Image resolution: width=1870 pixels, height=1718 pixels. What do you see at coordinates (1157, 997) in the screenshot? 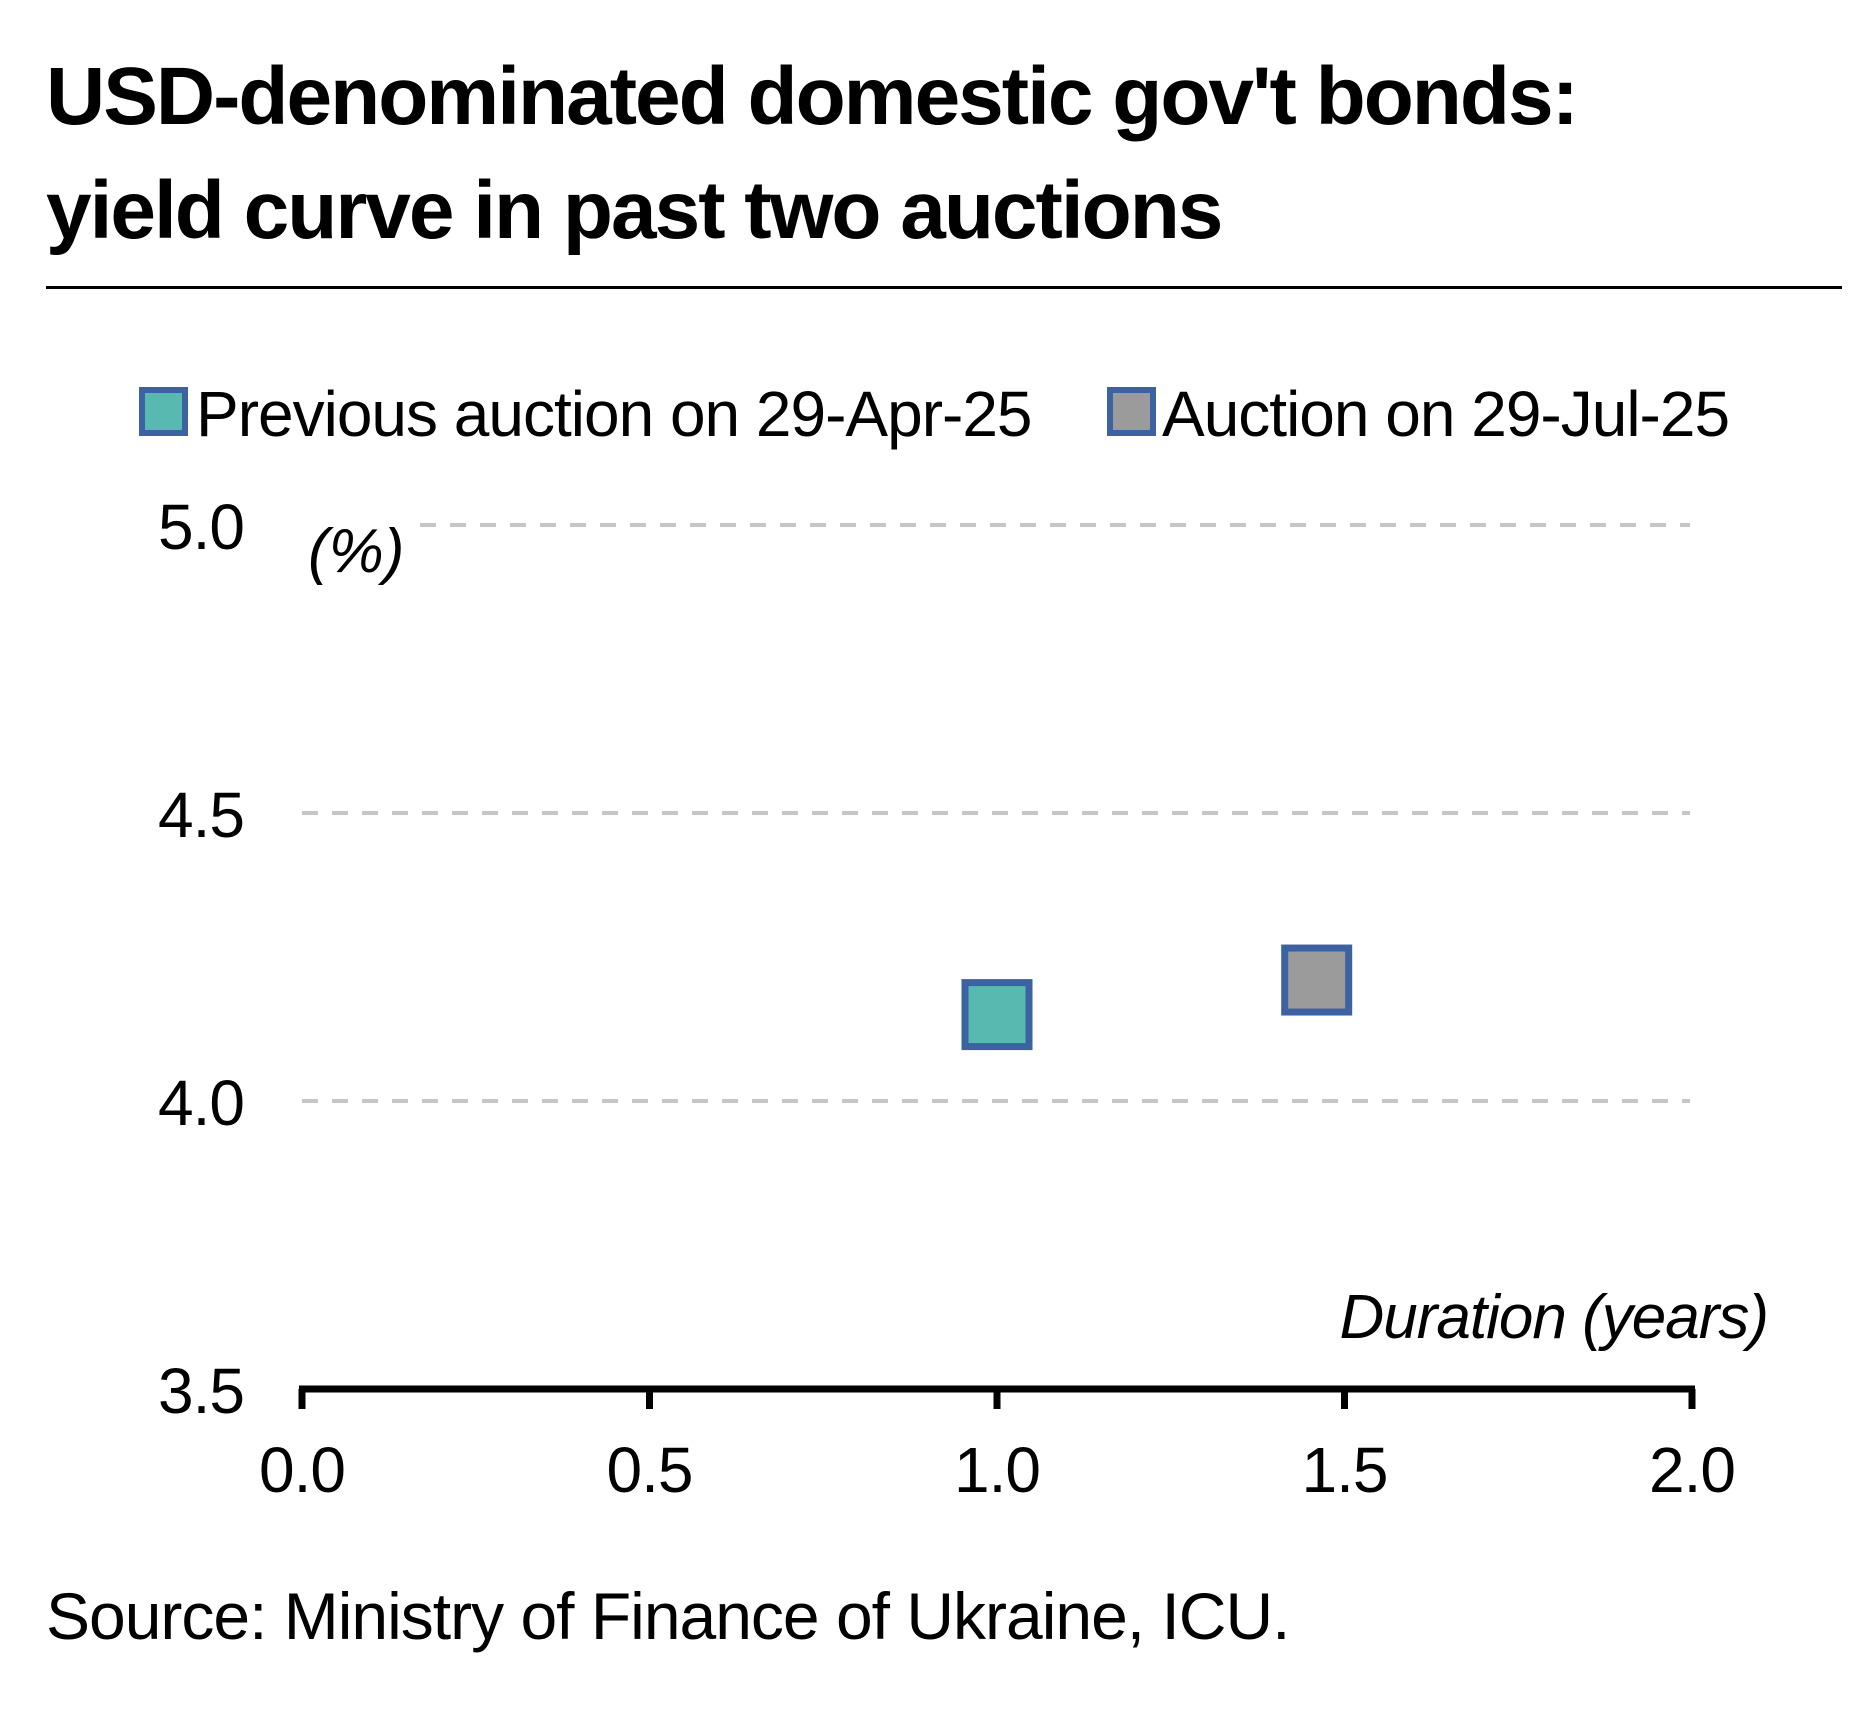
I see `data-points` at bounding box center [1157, 997].